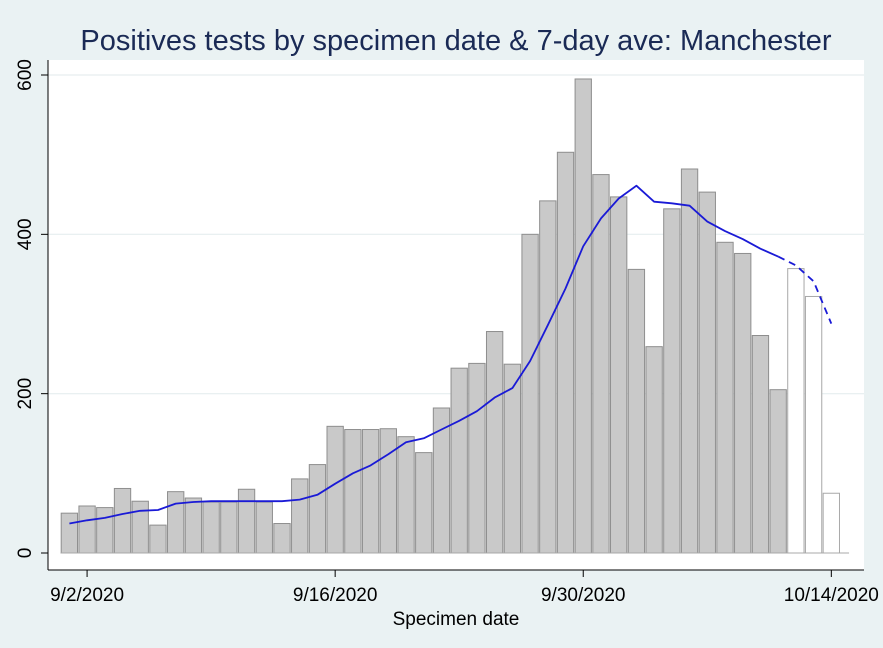 The width and height of the screenshot is (883, 648). Describe the element at coordinates (456, 619) in the screenshot. I see `x-axis-label: Specimen date` at that location.